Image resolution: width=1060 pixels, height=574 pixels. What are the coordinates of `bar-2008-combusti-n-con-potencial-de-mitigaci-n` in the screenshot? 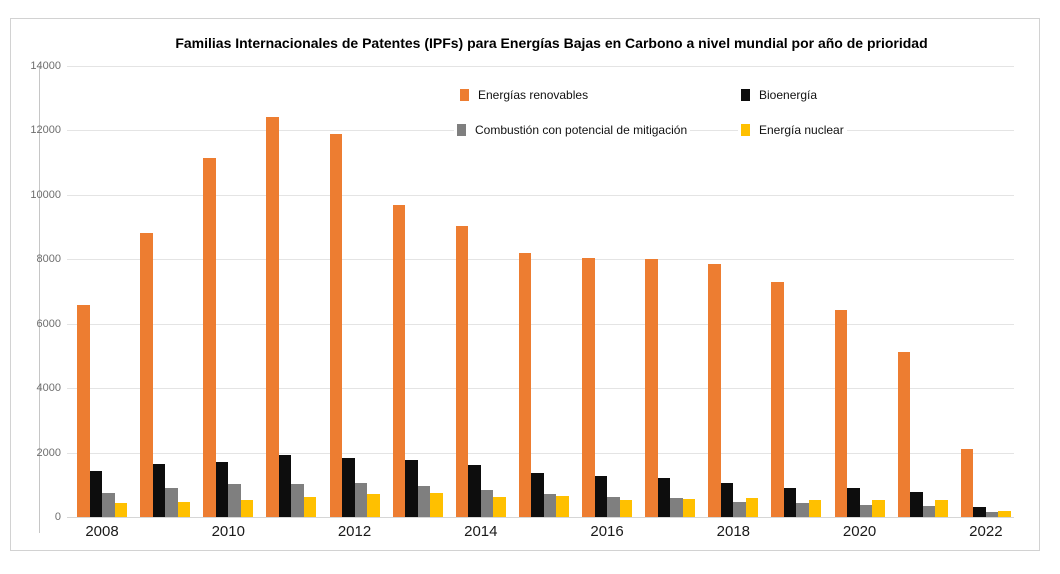 It's located at (108, 504).